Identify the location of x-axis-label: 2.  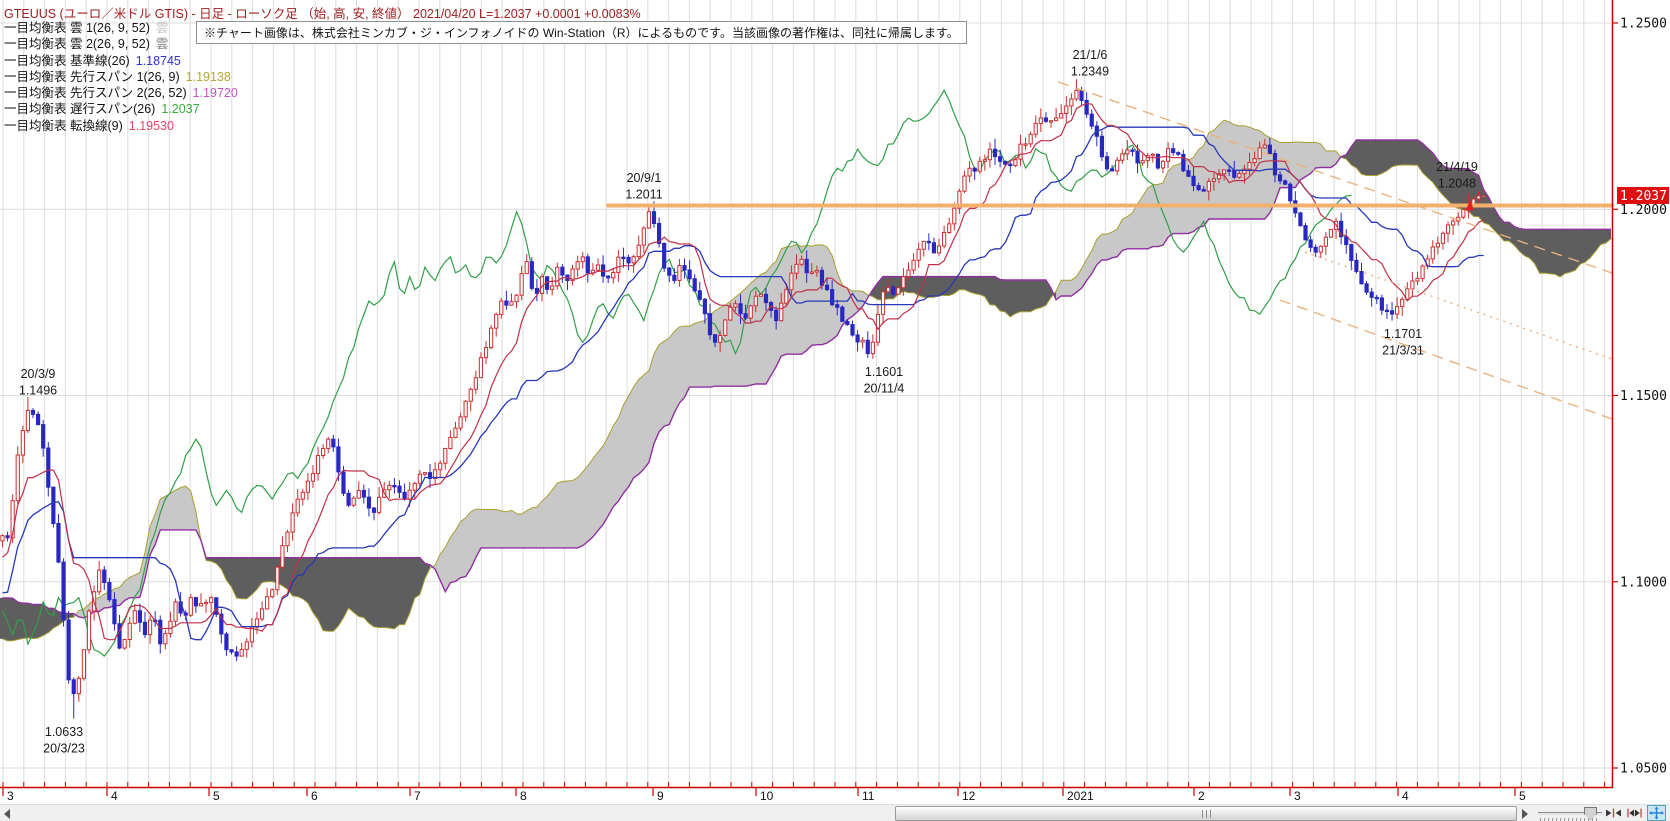
(1201, 796).